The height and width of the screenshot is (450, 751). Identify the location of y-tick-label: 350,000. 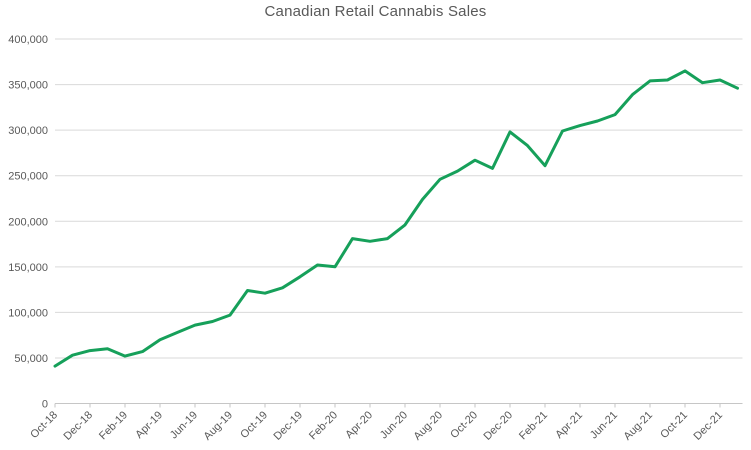
(28, 86).